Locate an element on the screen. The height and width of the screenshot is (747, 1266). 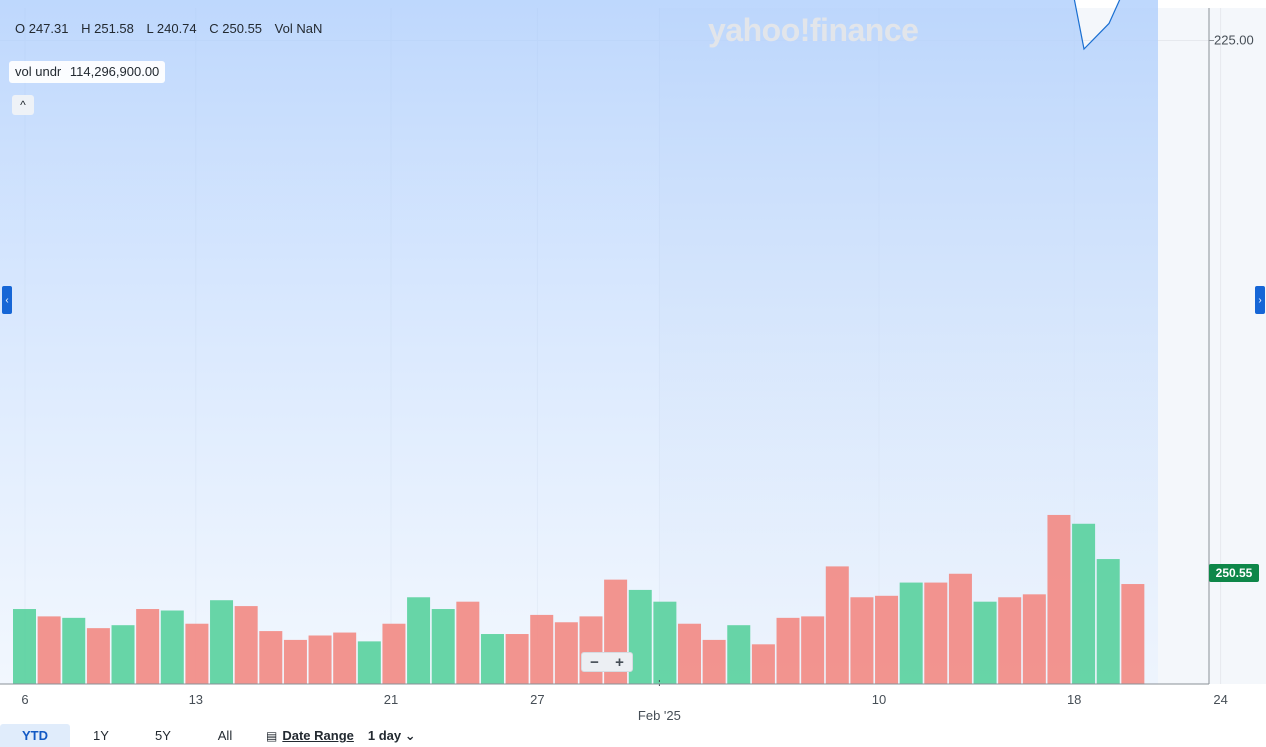
scroll-right-button: › is located at coordinates (1260, 300).